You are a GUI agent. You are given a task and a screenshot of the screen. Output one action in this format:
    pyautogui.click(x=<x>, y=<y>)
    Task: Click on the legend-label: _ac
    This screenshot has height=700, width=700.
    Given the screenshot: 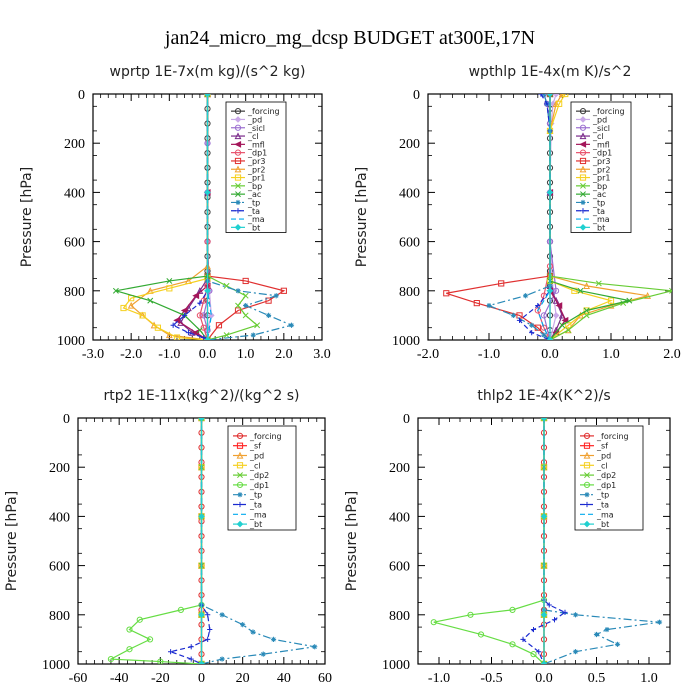 What is the action you would take?
    pyautogui.click(x=254, y=194)
    